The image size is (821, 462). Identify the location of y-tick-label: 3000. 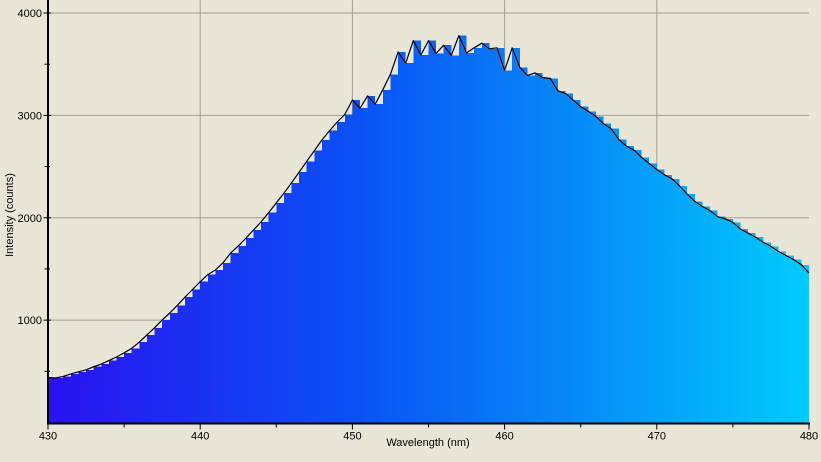
(30, 116).